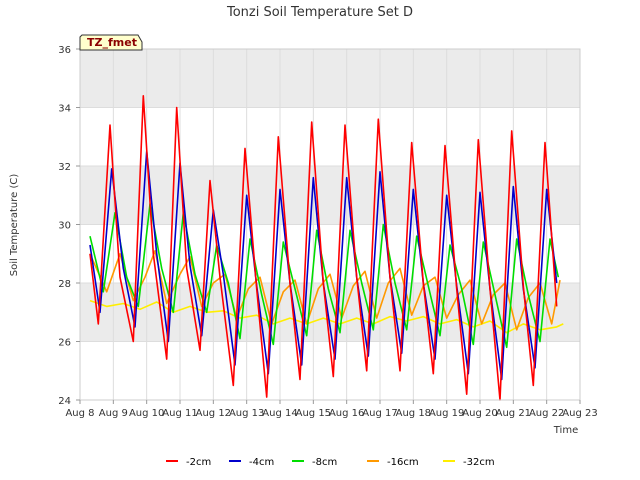 Image resolution: width=640 pixels, height=480 pixels. What do you see at coordinates (403, 462) in the screenshot?
I see `legend-label: -16cm` at bounding box center [403, 462].